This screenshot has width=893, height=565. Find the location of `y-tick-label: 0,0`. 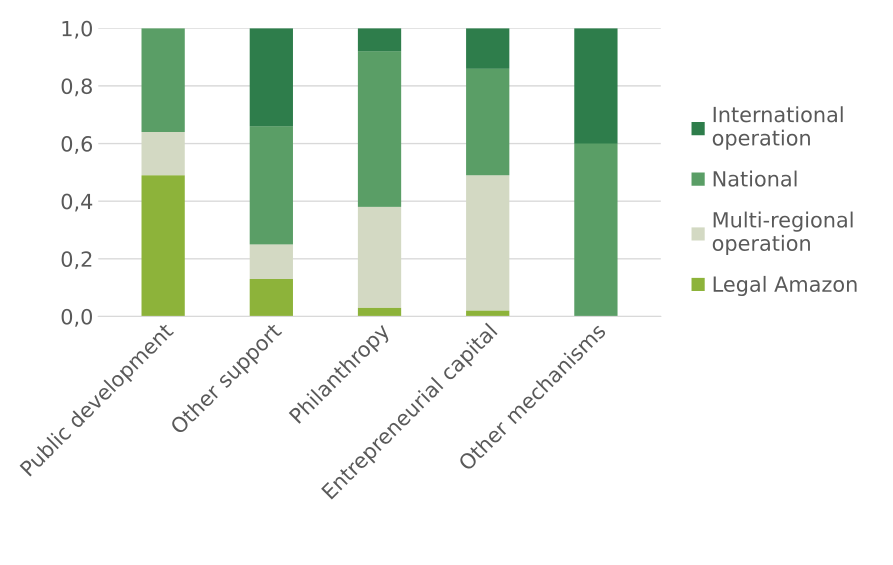

y-tick-label: 0,0 is located at coordinates (77, 317).